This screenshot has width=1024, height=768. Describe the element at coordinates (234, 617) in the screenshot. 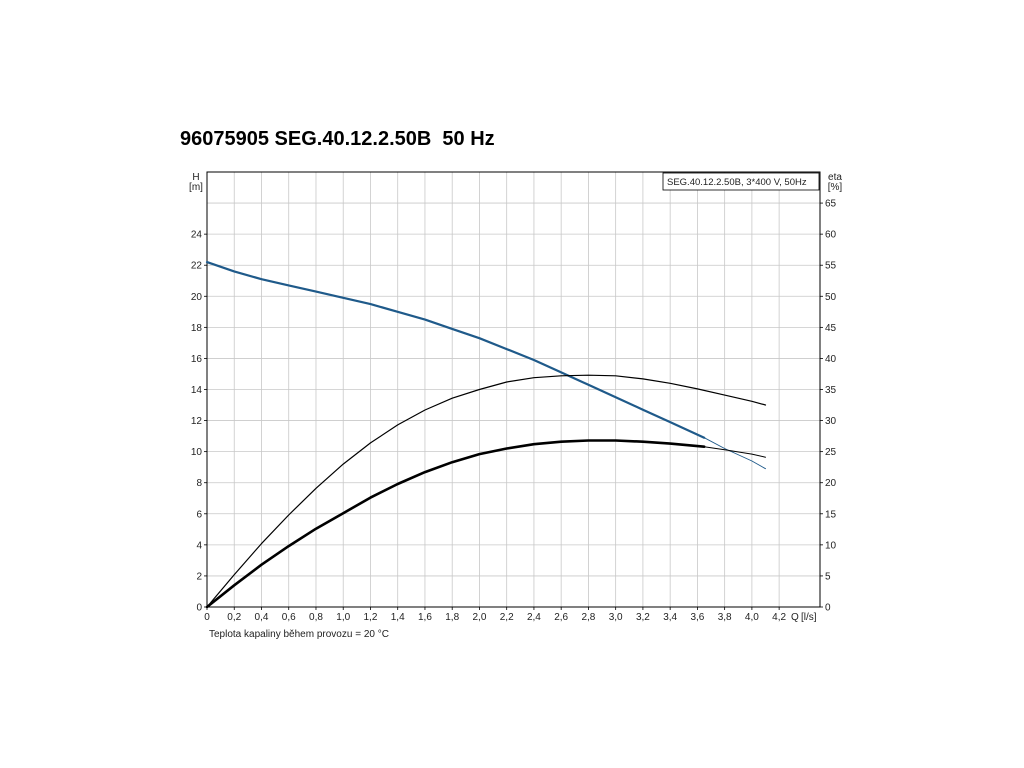

I see `x-tick-label: 0,2` at that location.